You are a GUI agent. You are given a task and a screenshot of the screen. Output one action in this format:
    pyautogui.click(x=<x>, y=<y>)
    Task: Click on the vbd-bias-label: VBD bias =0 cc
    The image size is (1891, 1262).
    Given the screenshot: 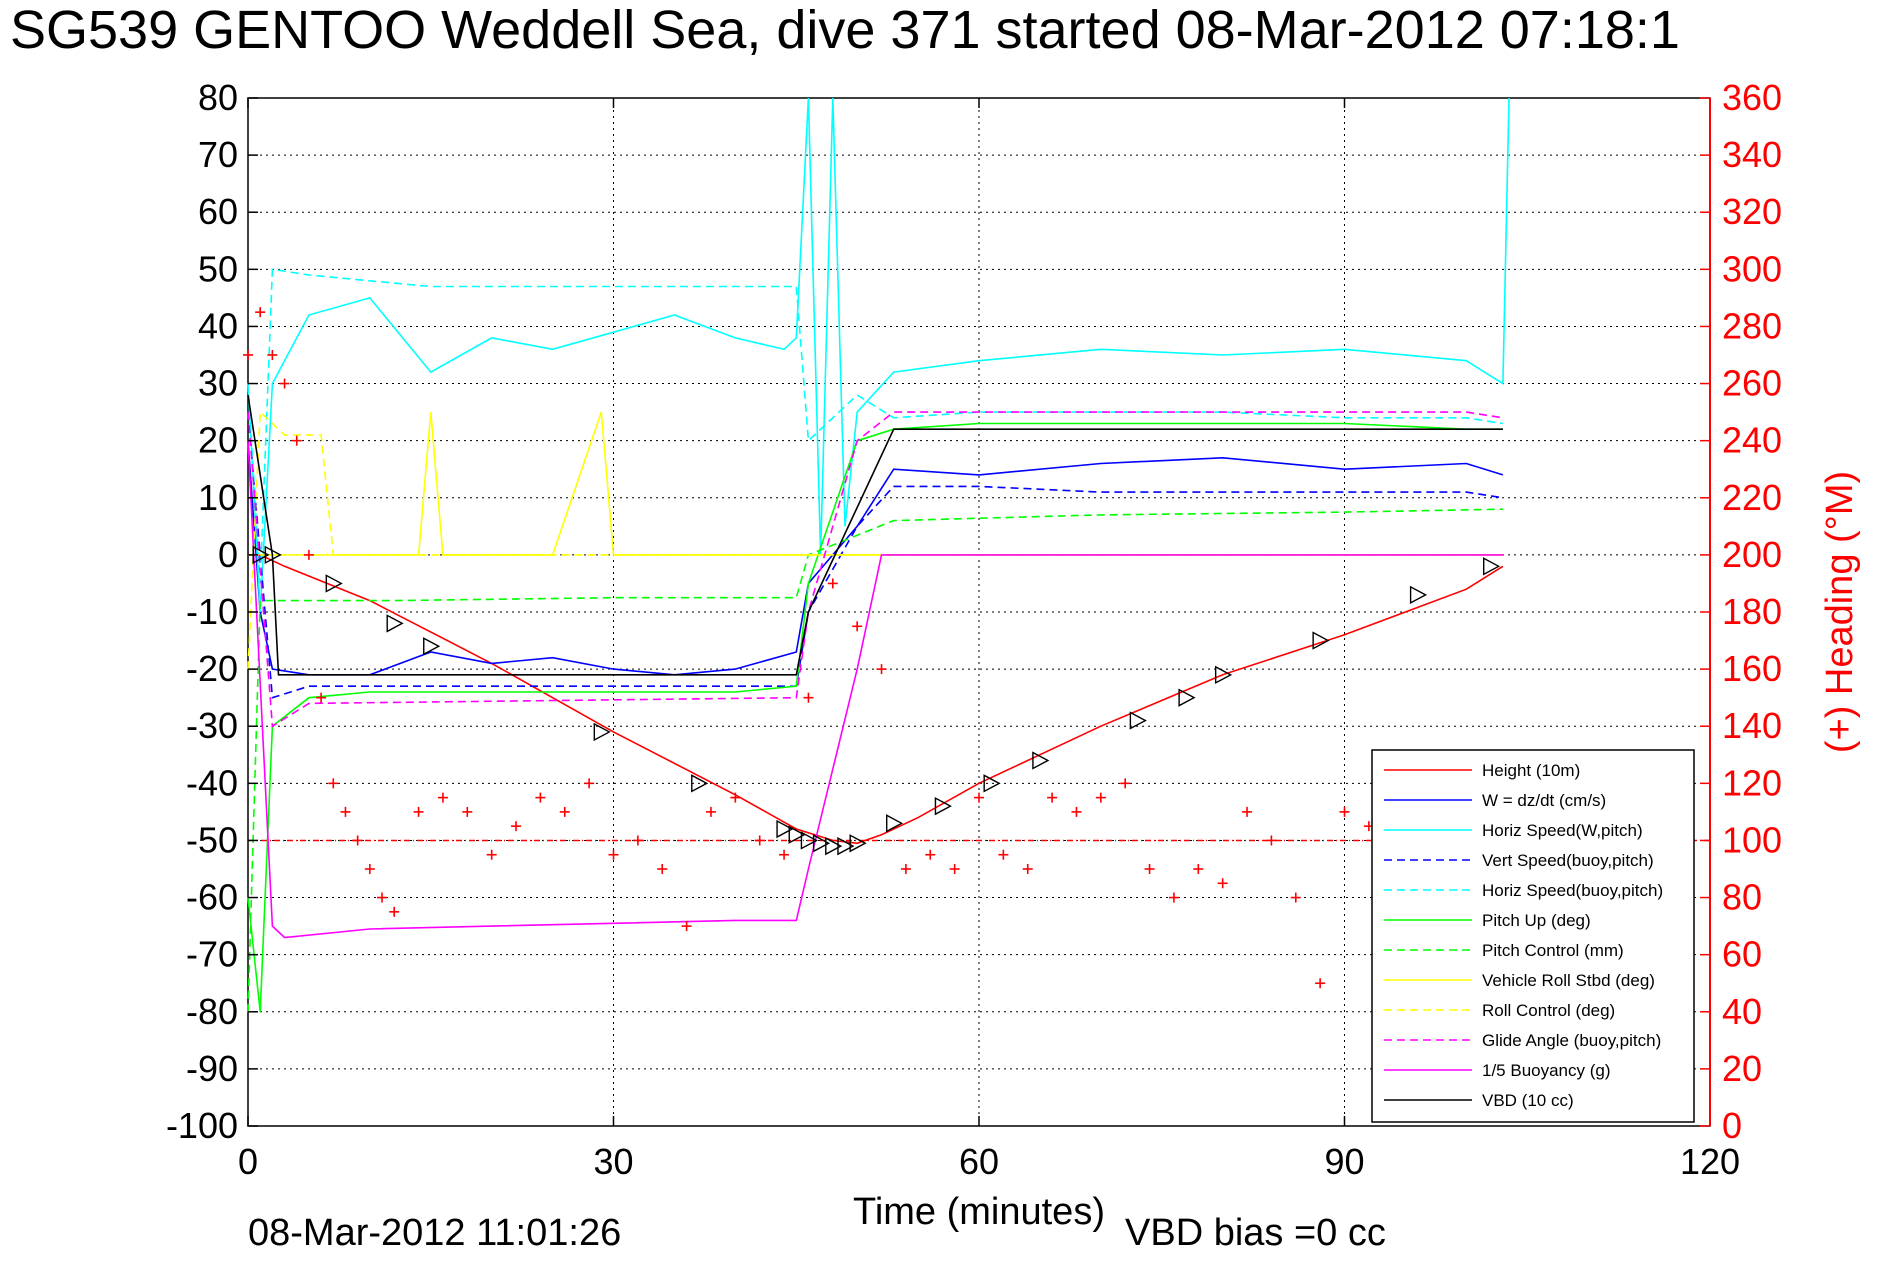 What is the action you would take?
    pyautogui.click(x=1255, y=1233)
    